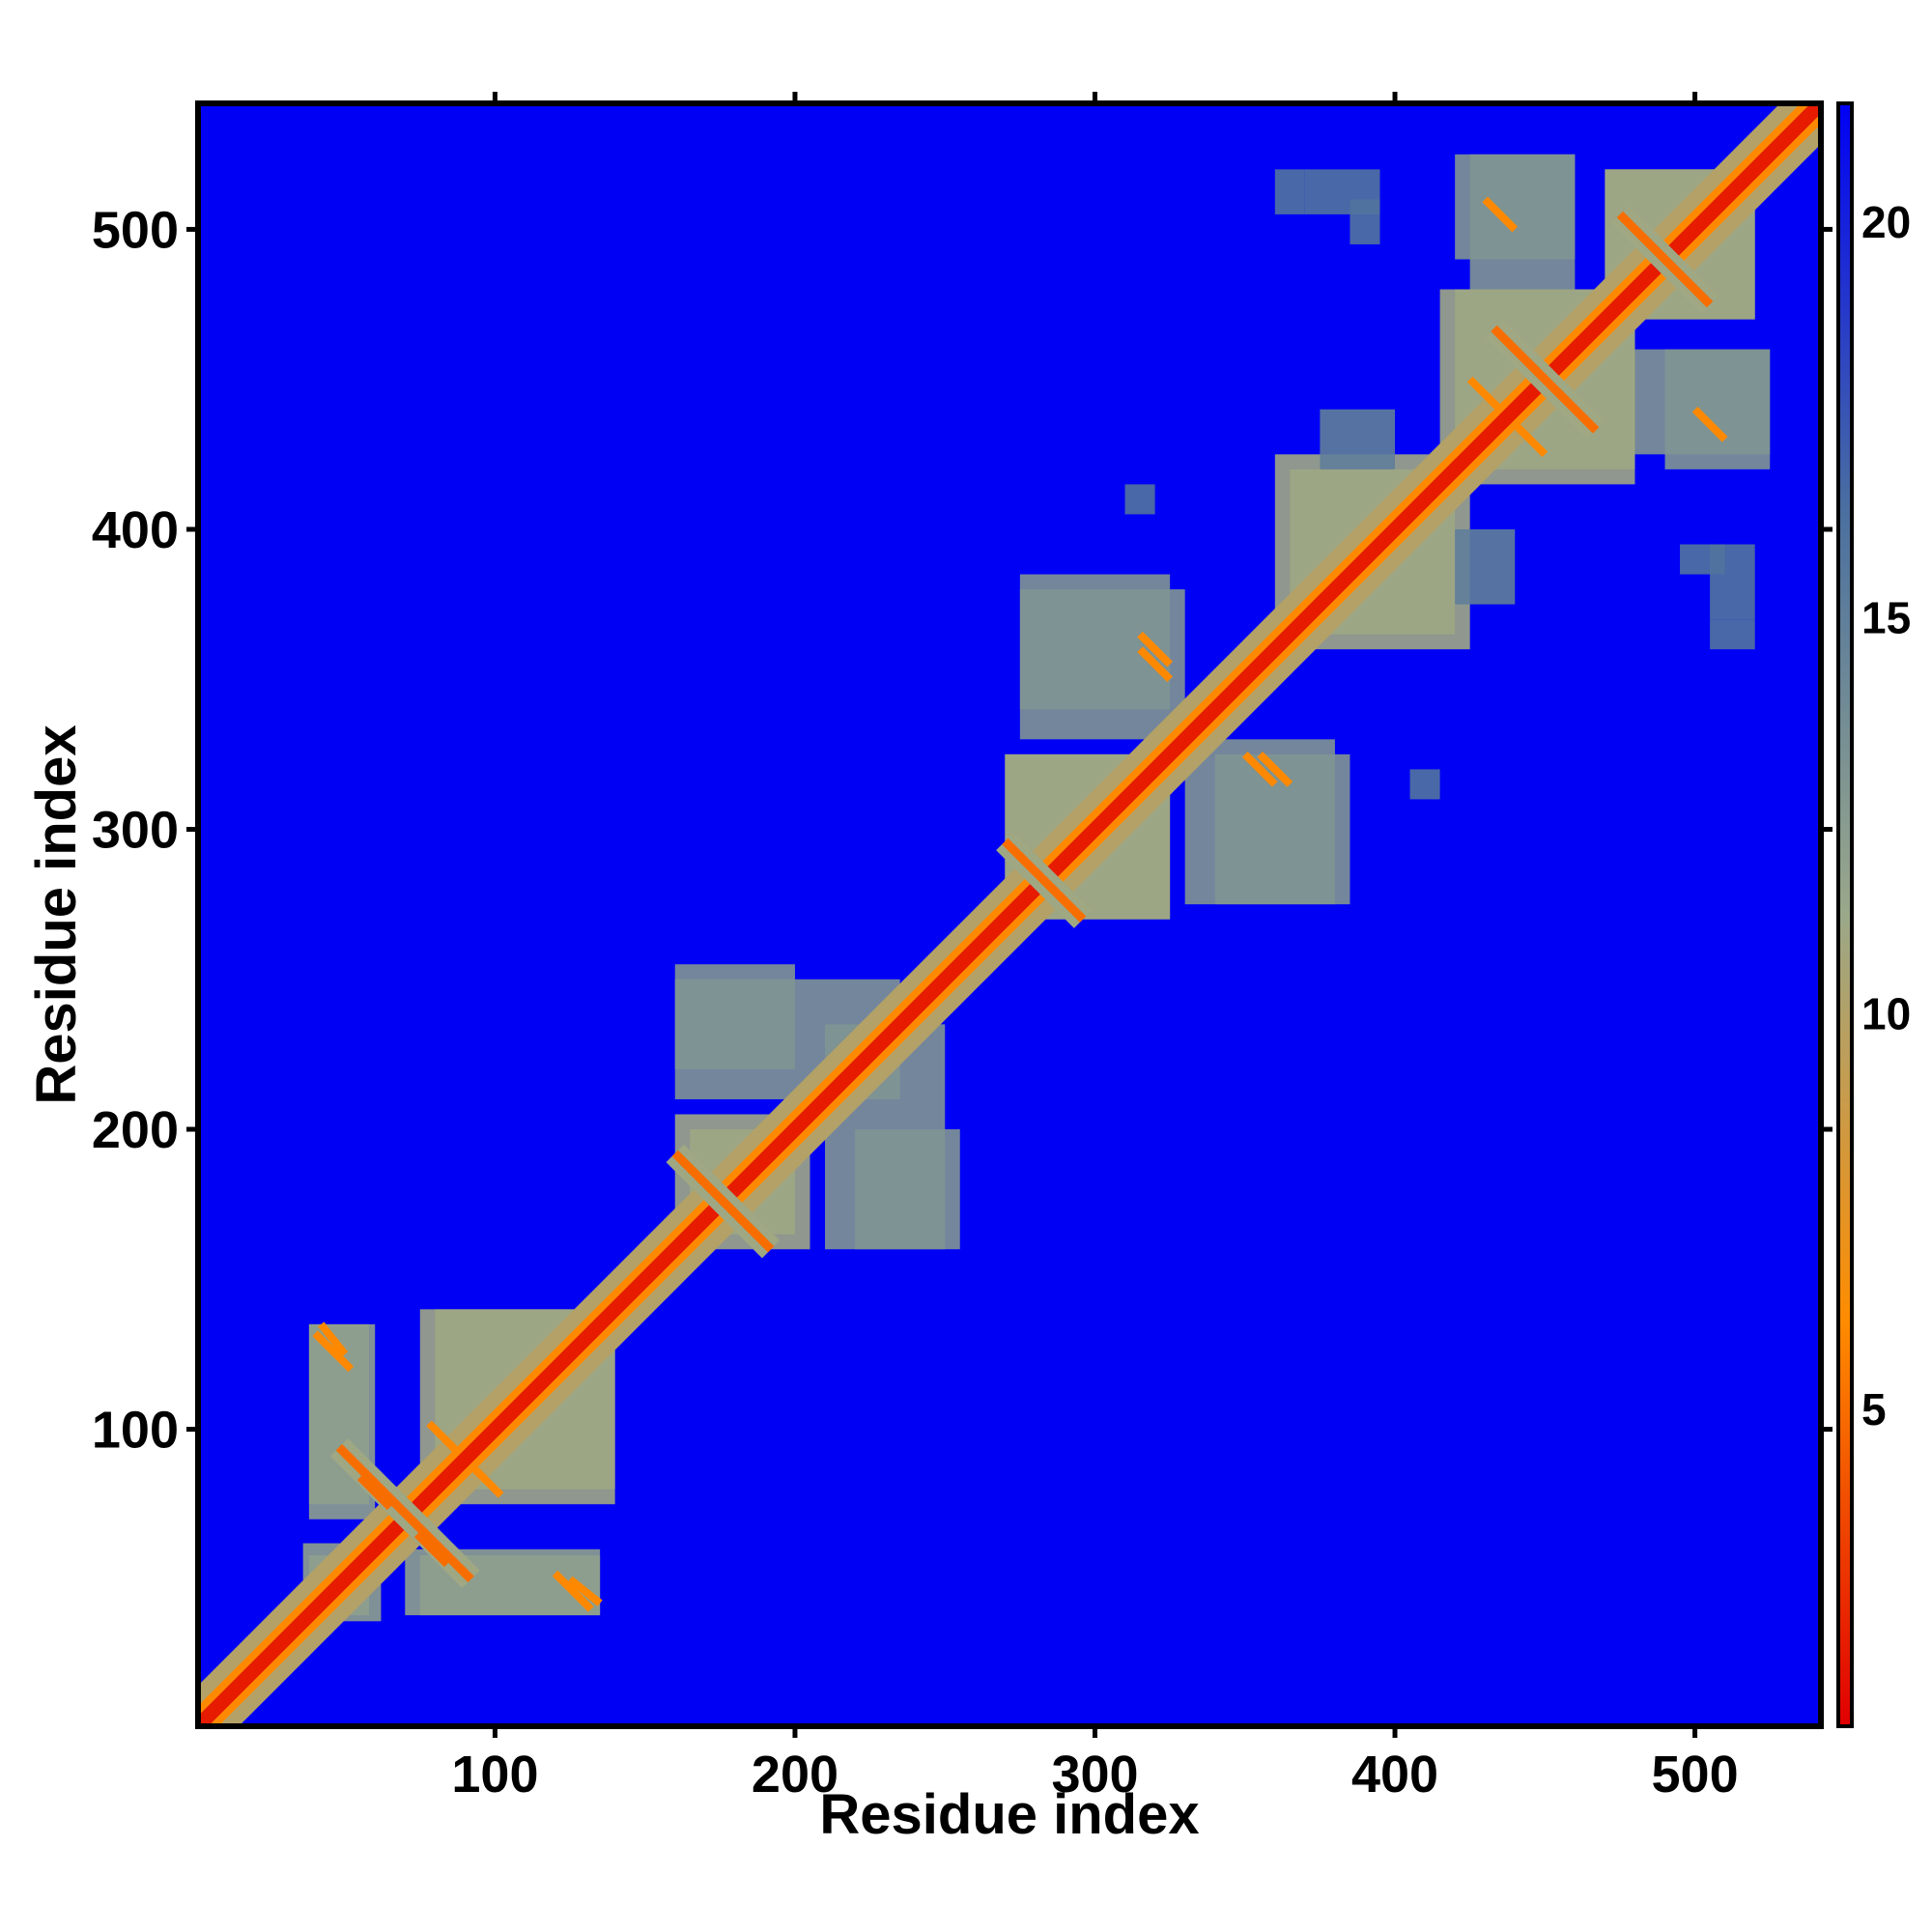  Describe the element at coordinates (494, 1775) in the screenshot. I see `x-tick-label-100: 100` at that location.